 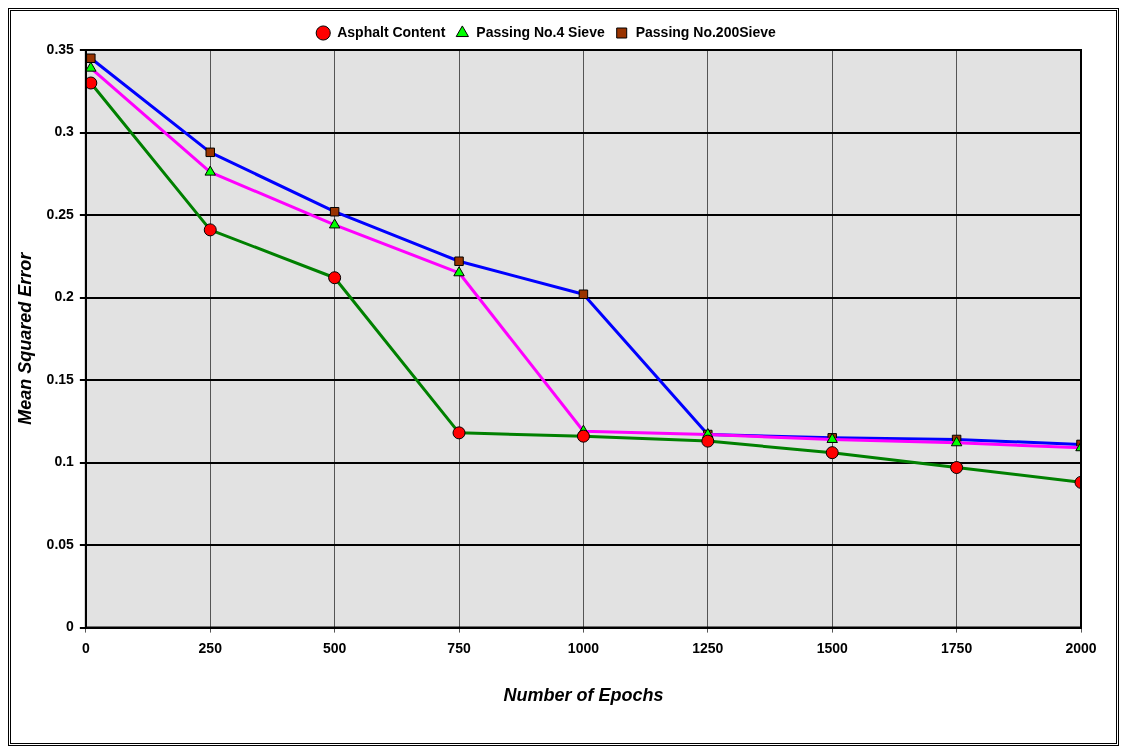 I want to click on x-tick-label: 0, so click(x=85, y=647).